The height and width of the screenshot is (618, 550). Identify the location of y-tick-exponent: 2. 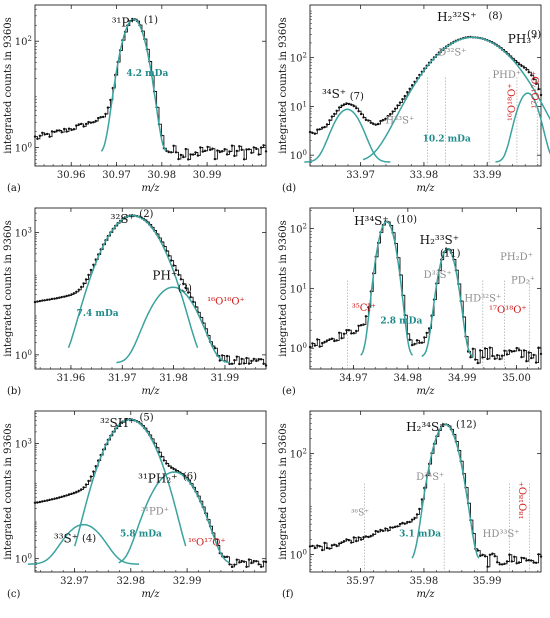
(305, 227).